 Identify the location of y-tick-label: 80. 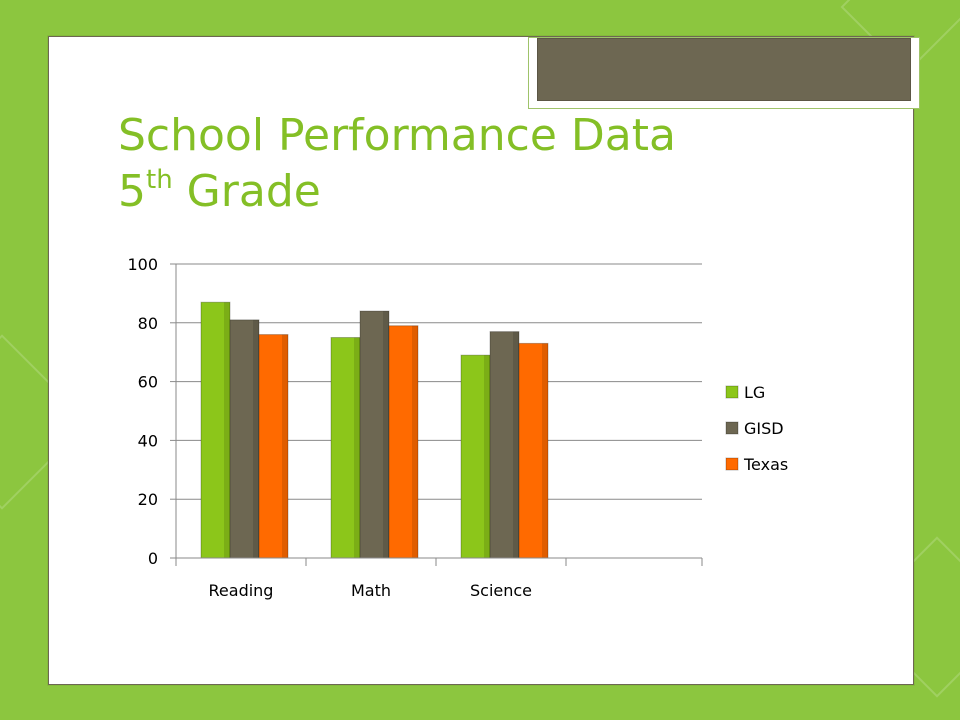
(148, 323).